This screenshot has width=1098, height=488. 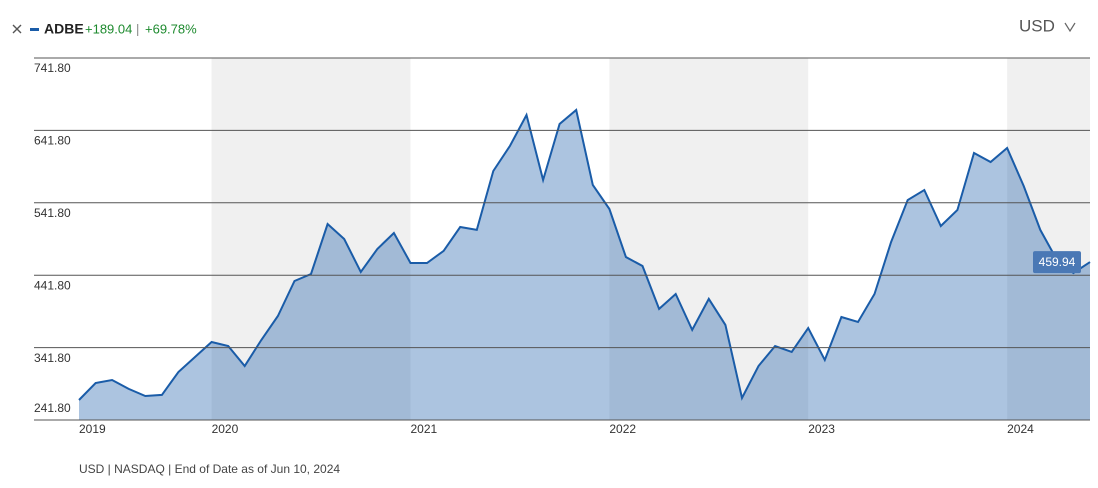 I want to click on x-tick-label: 2019, so click(x=92, y=429).